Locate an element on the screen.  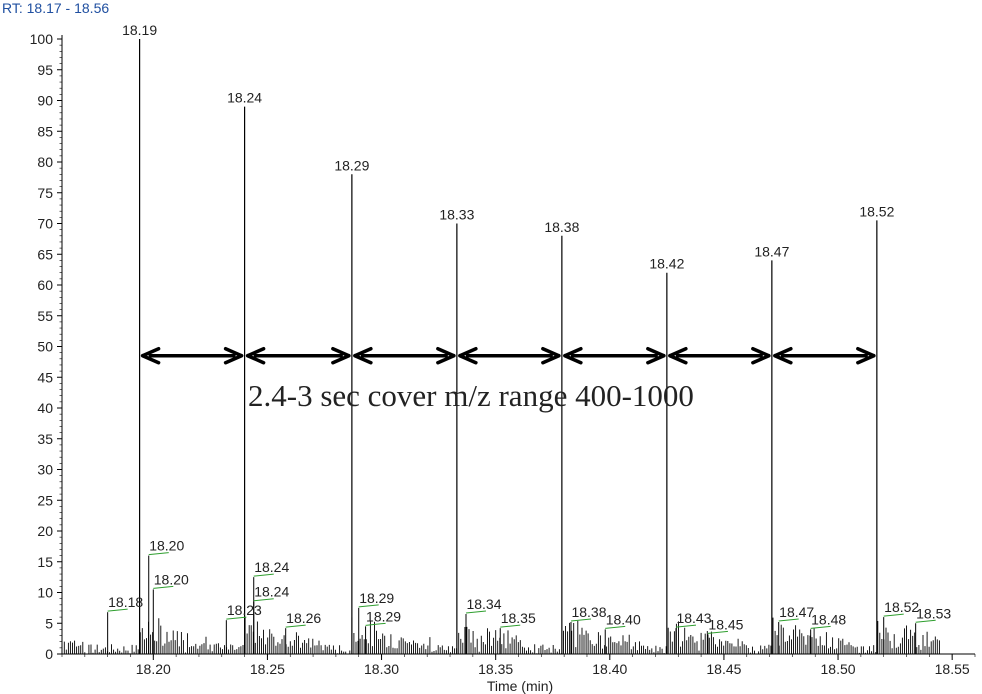
y-tick-label: 85 is located at coordinates (45, 131).